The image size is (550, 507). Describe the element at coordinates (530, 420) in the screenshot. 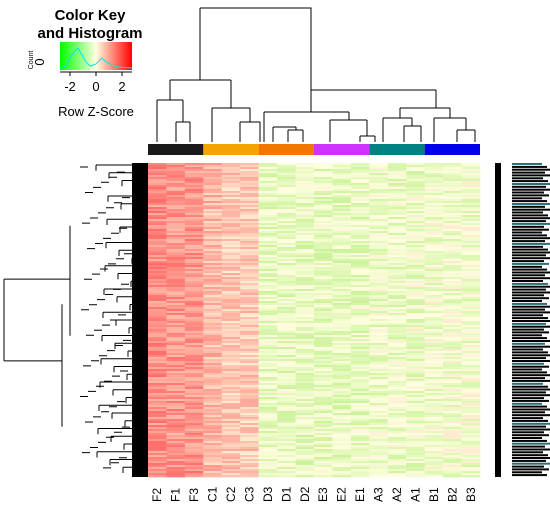

I see `row-label-mark` at that location.